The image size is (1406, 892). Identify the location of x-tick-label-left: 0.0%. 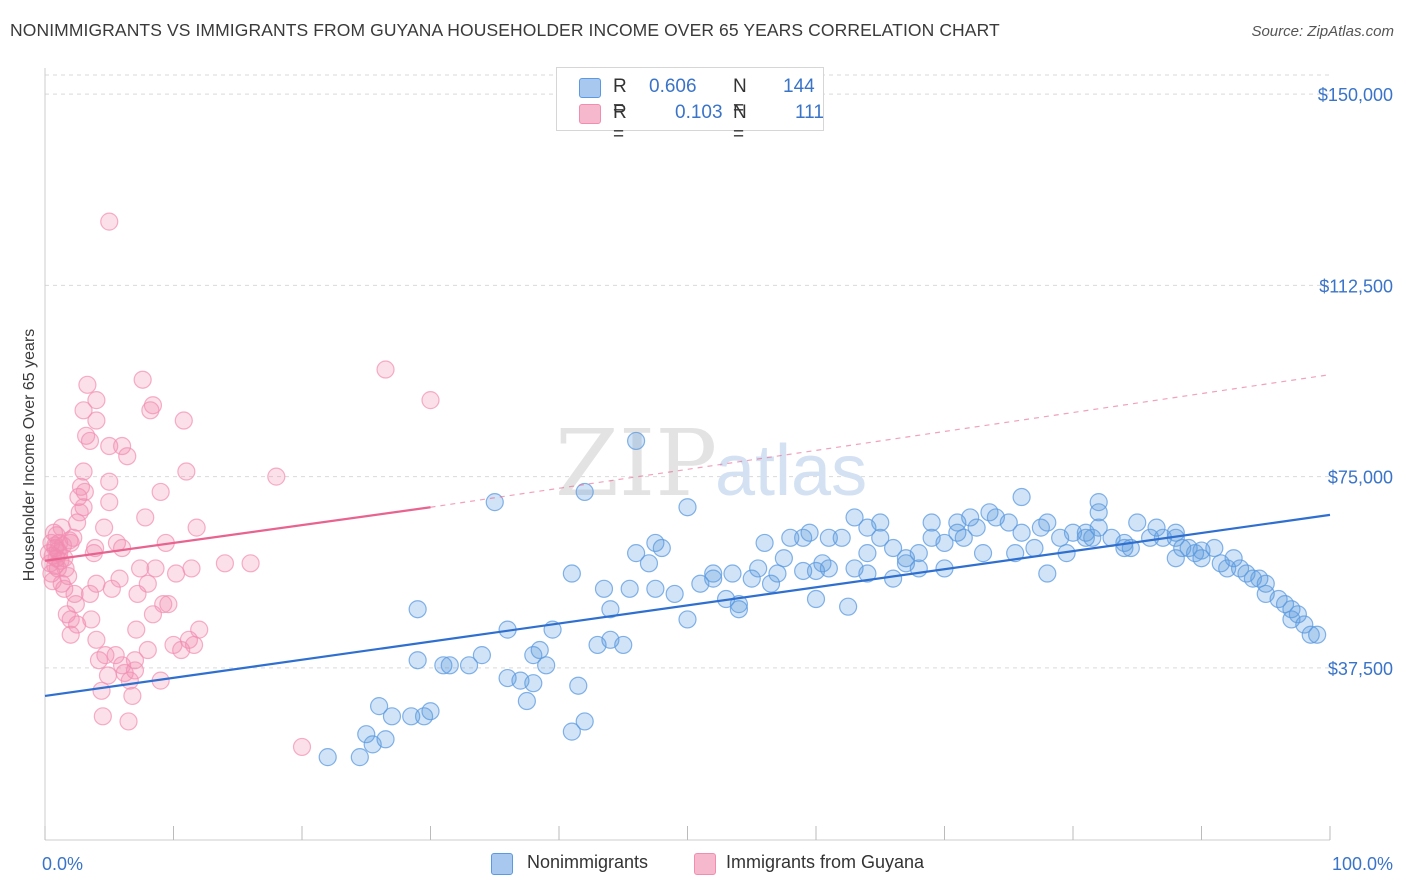
(62, 864).